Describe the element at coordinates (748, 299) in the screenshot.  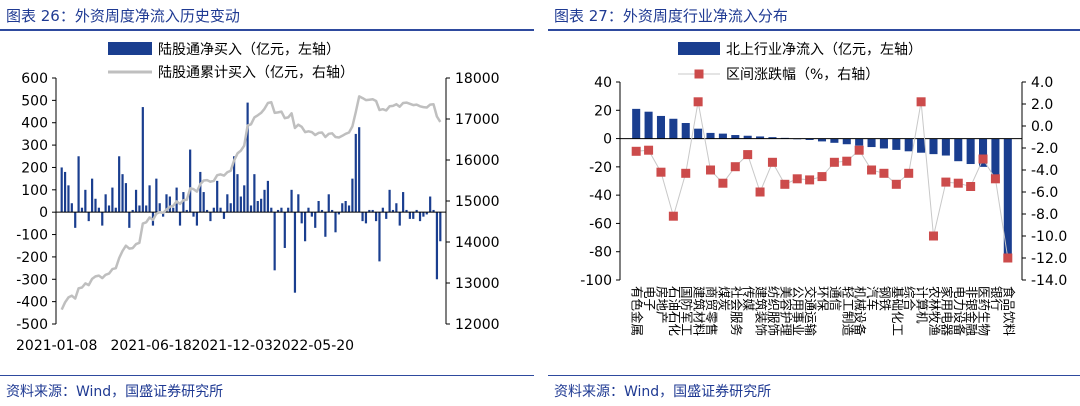
I see `category-label: 传媒` at that location.